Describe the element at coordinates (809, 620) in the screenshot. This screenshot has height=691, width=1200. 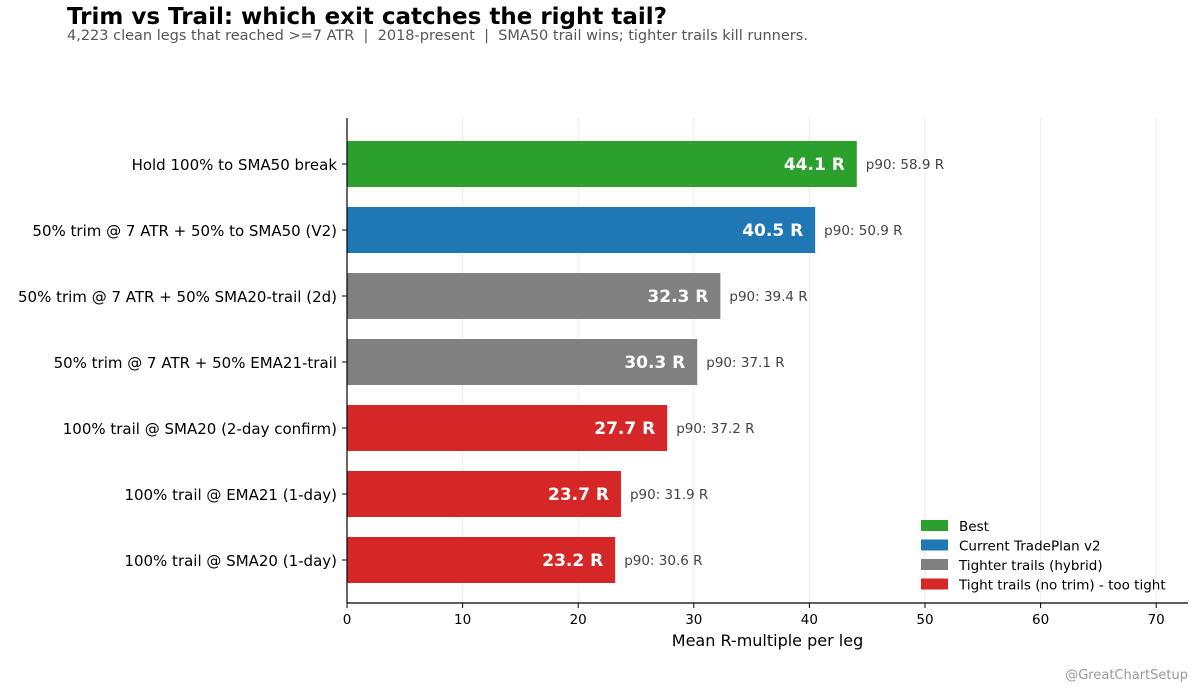
I see `x-tick-label: 40` at that location.